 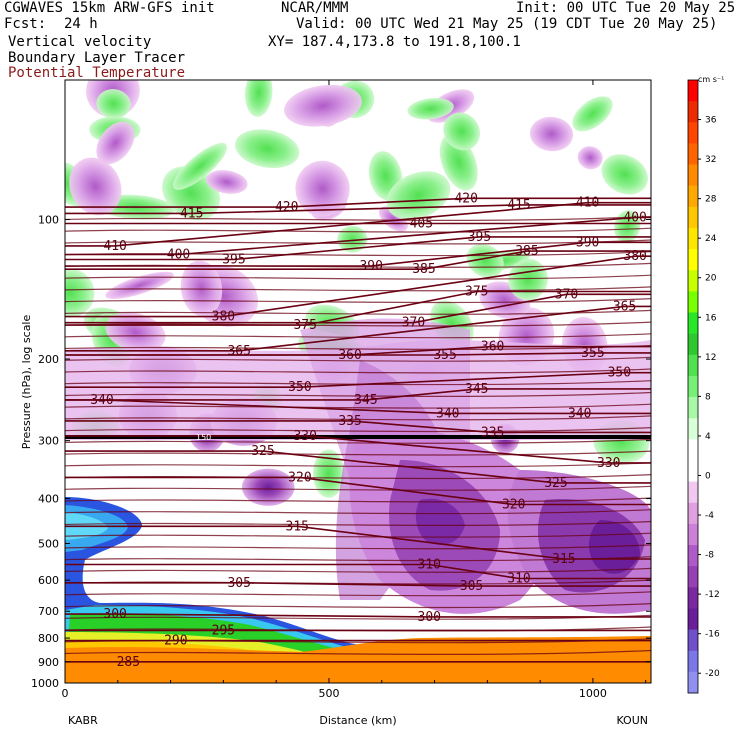 I want to click on y-axis-label: Pressure (hPa), log scale, so click(x=26, y=382).